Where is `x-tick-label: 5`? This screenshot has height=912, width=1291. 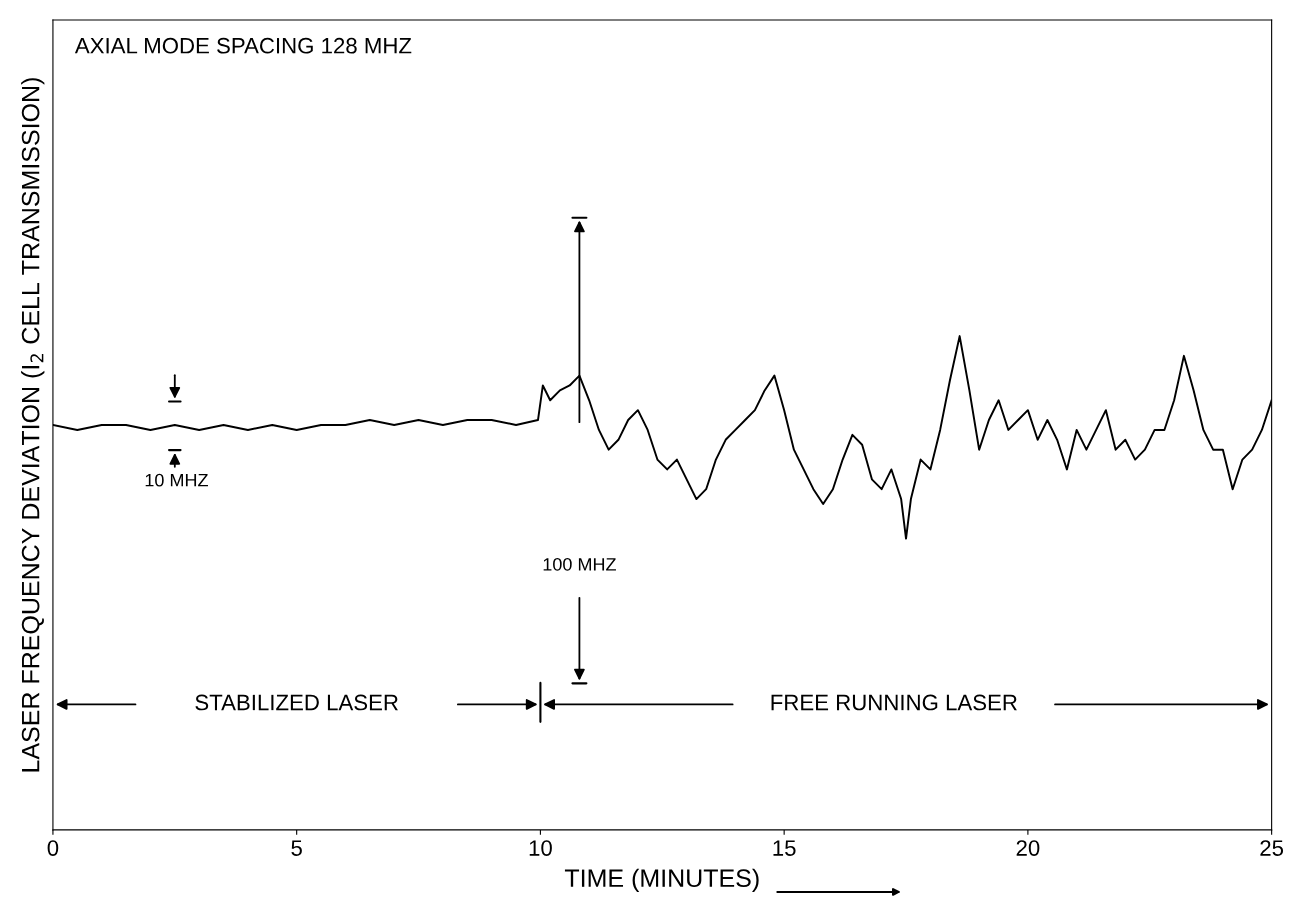 x-tick-label: 5 is located at coordinates (296, 848).